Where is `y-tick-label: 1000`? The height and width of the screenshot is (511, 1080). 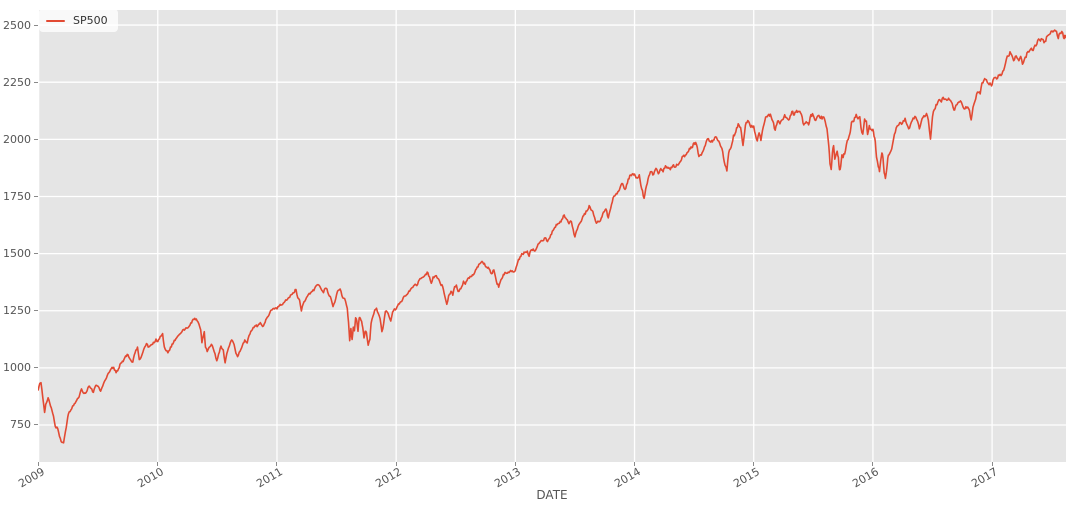
y-tick-label: 1000 is located at coordinates (17, 368).